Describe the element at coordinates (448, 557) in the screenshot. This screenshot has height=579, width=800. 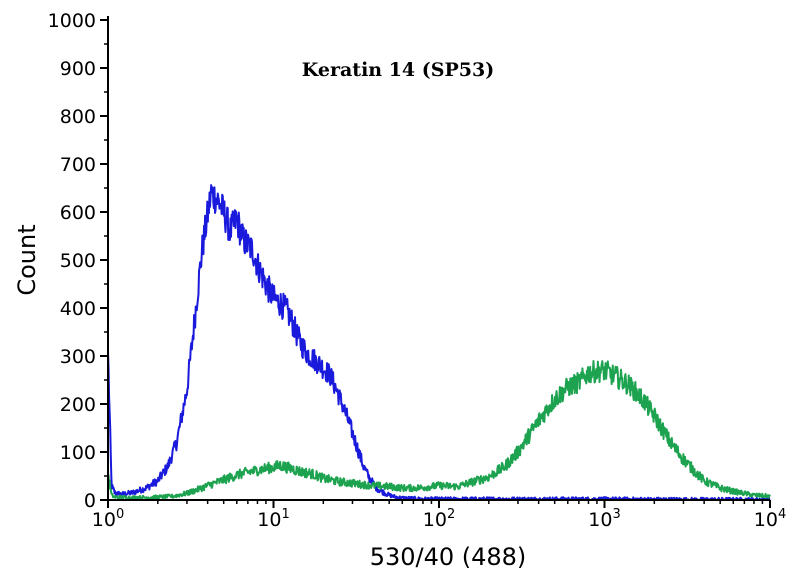
I see `x-axis-title: 530/40 (488)` at that location.